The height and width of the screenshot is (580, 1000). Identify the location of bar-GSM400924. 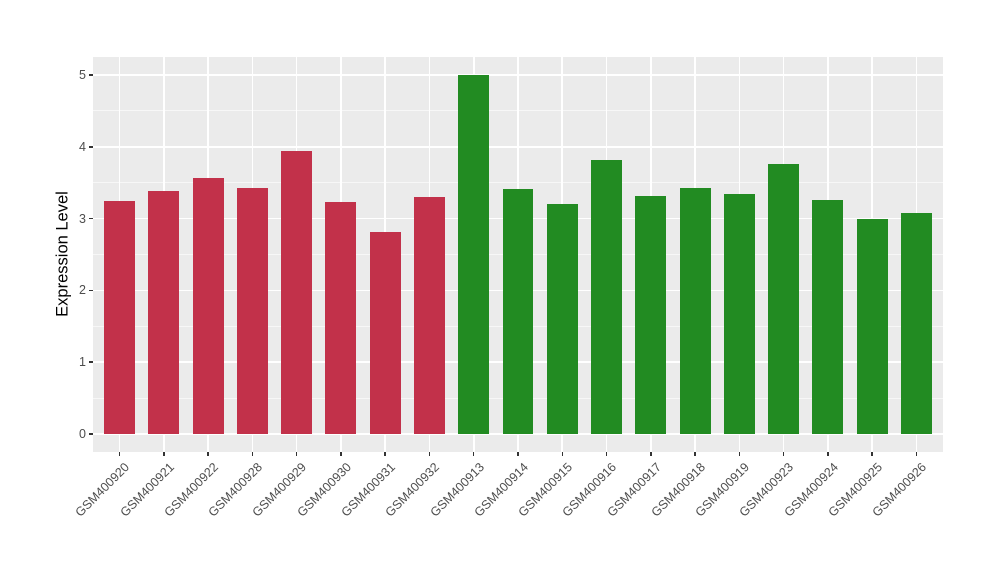
(828, 317).